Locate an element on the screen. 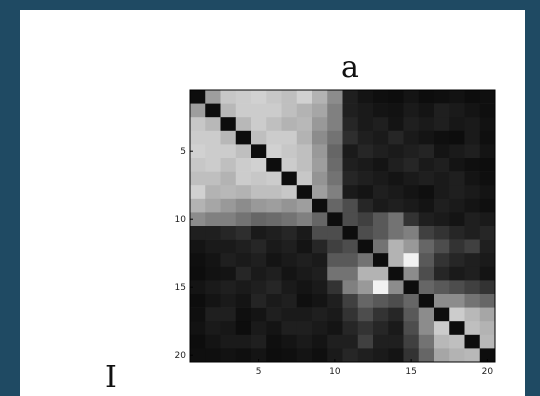 This screenshot has width=540, height=396. heatmap-cell-r20-c18 is located at coordinates (457, 355).